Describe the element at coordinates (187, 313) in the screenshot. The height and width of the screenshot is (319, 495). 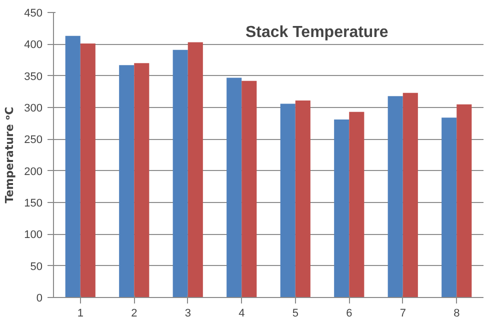
I see `x-tick-label: 3` at that location.